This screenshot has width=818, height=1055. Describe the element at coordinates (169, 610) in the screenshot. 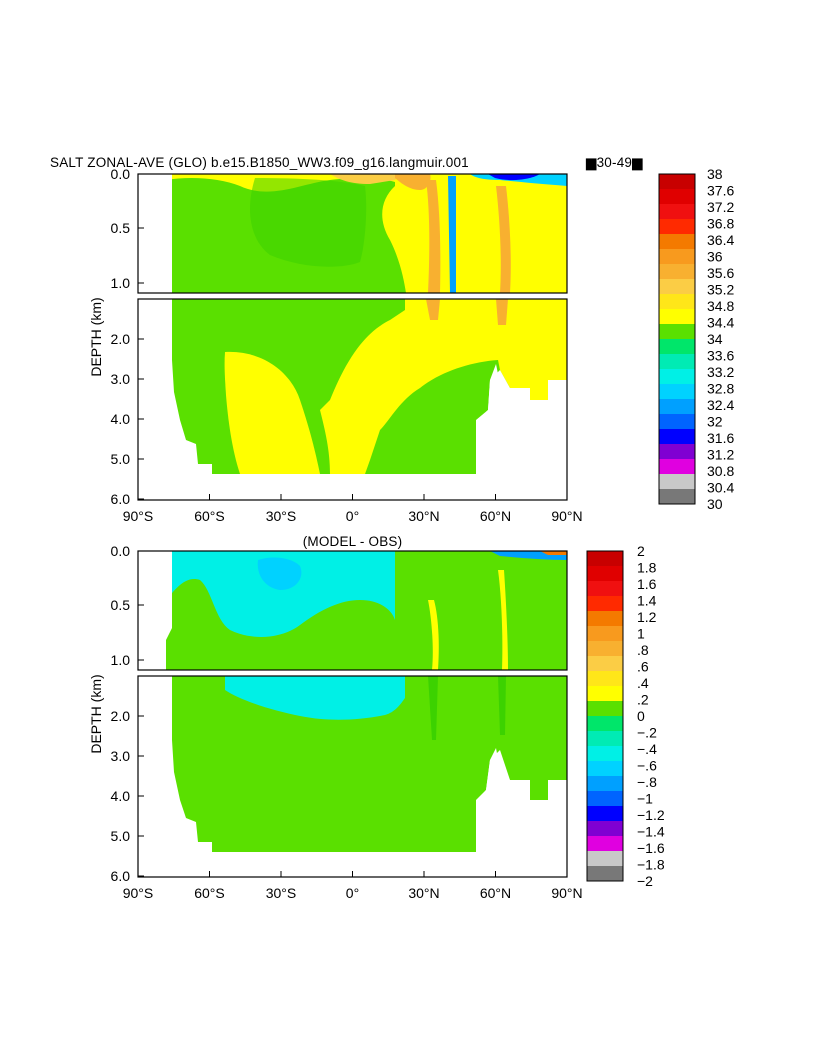

I see `land-mask-south` at that location.